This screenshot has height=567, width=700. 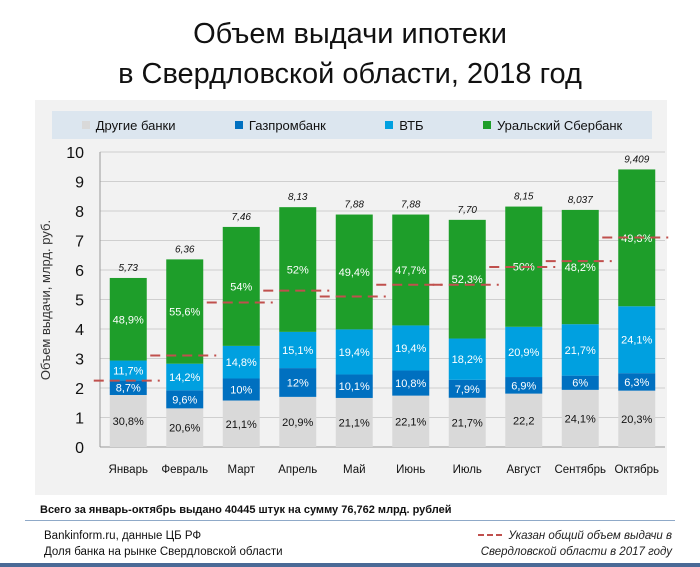 What do you see at coordinates (350, 520) in the screenshot?
I see `divider` at bounding box center [350, 520].